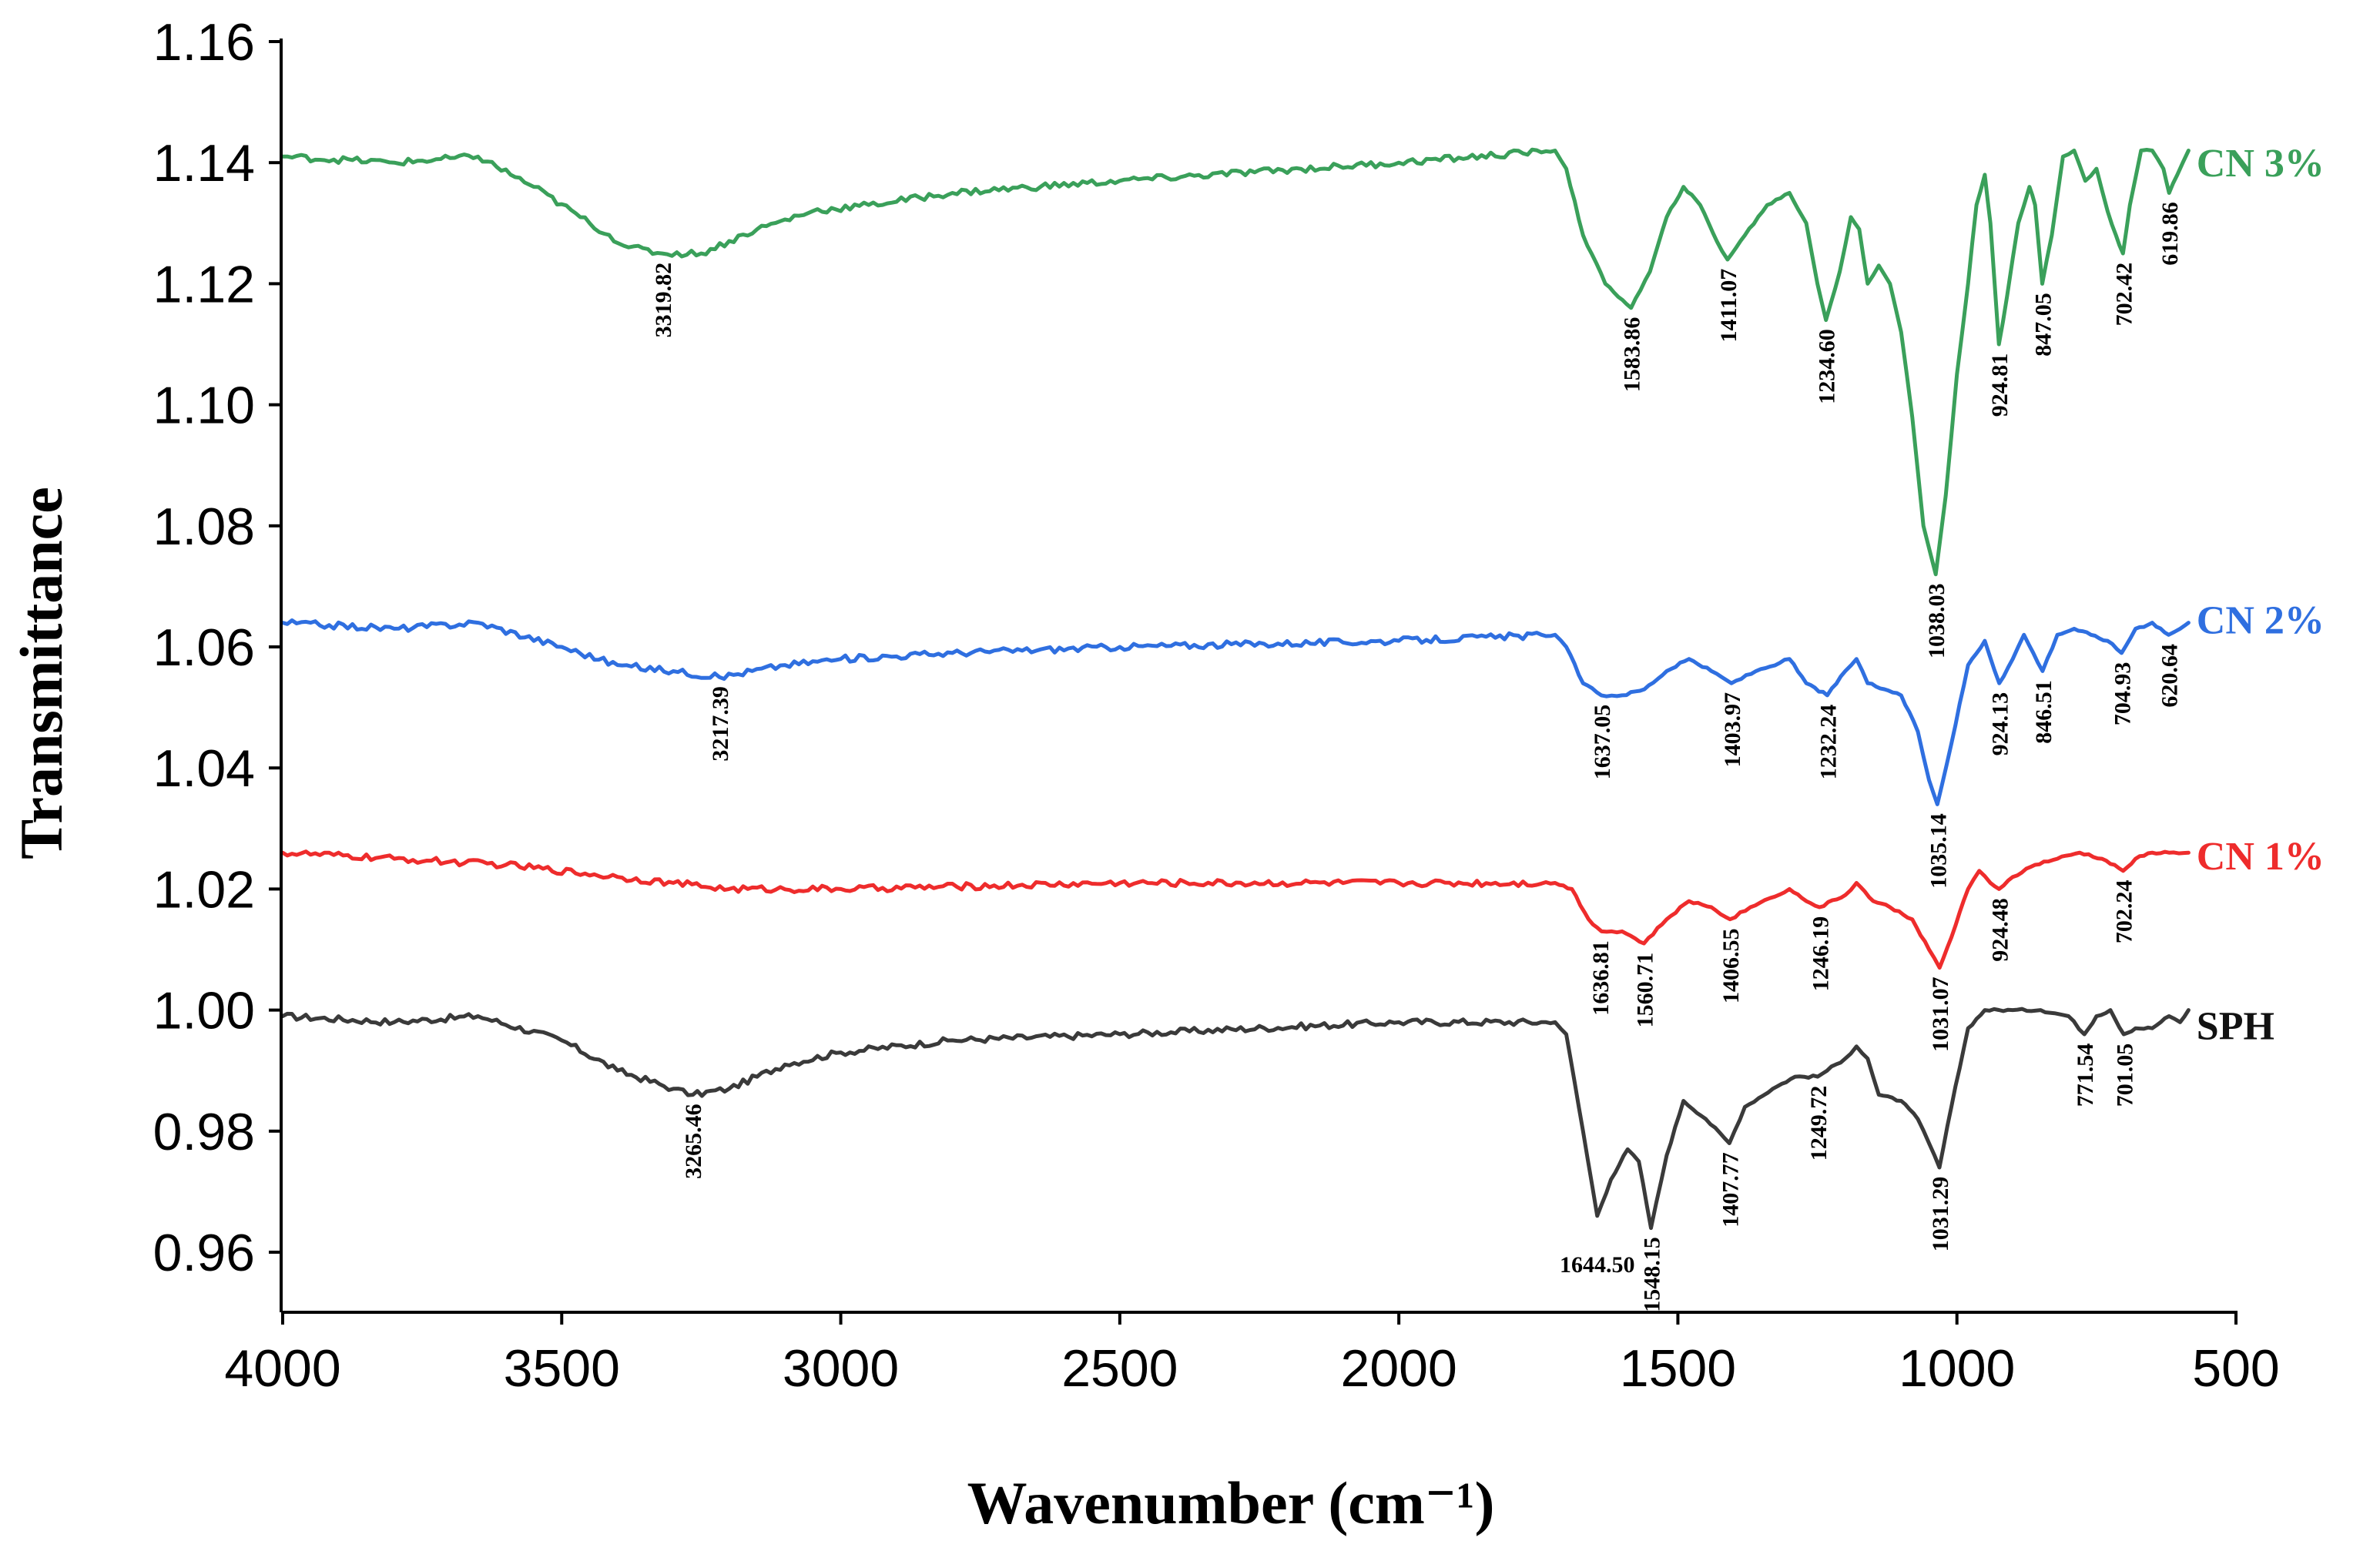 The image size is (2380, 1551). Describe the element at coordinates (2123, 694) in the screenshot. I see `peak-label: 704.93` at that location.